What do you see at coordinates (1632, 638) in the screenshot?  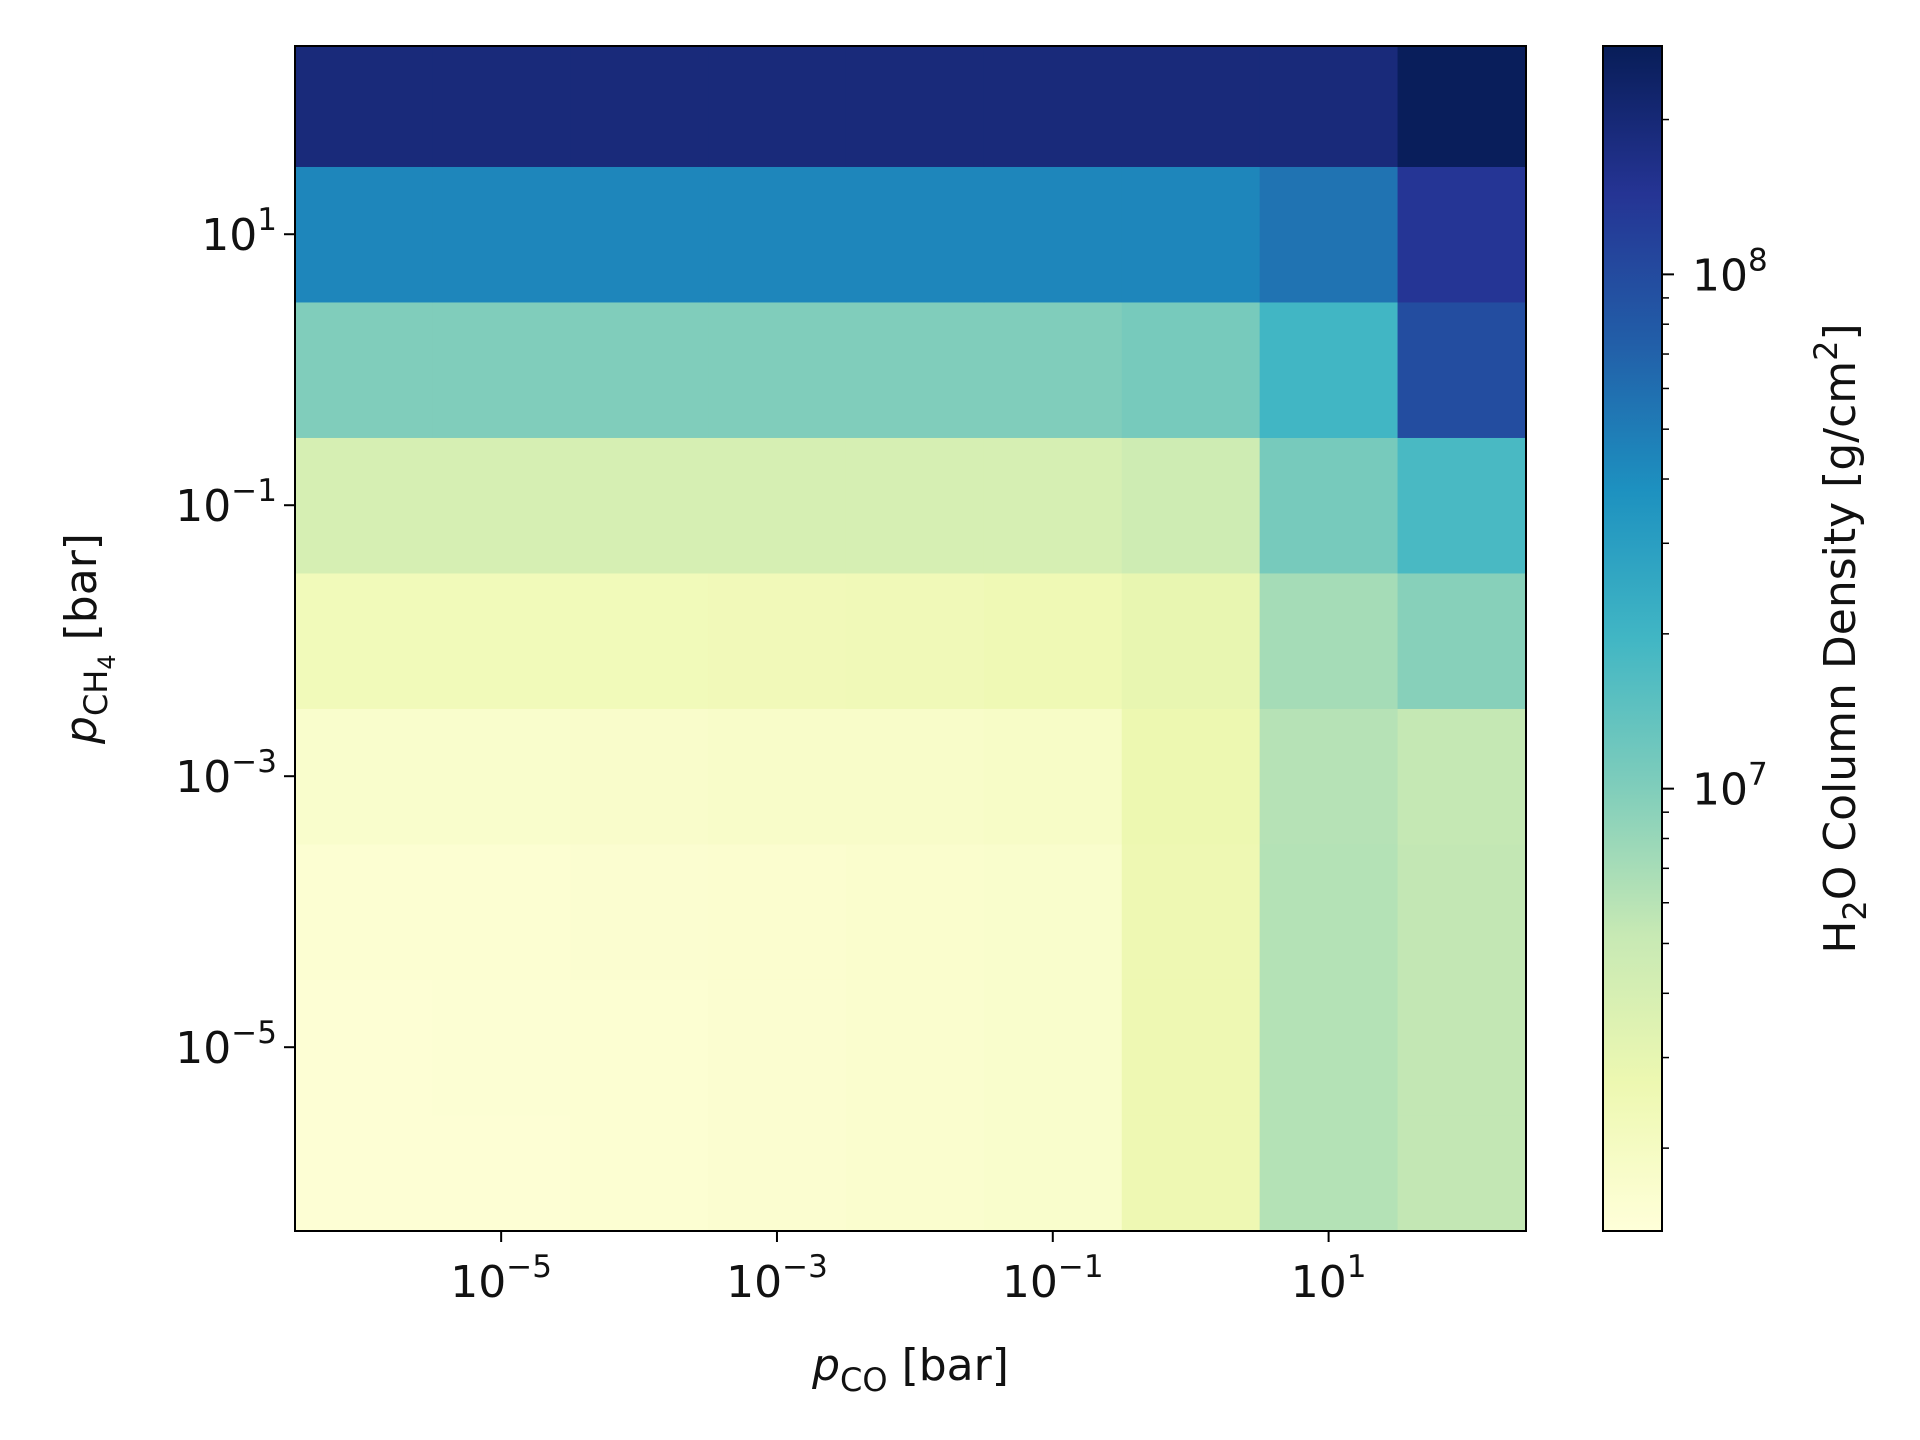 I see `colorbar` at bounding box center [1632, 638].